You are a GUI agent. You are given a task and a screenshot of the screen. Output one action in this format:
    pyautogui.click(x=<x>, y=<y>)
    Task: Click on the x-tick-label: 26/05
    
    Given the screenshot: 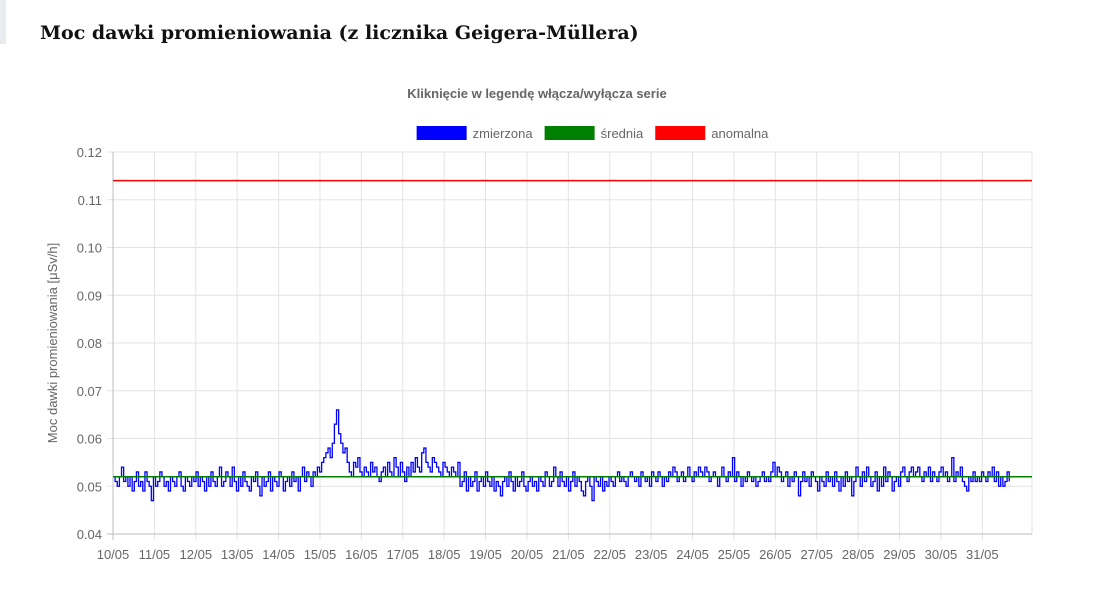 What is the action you would take?
    pyautogui.click(x=775, y=554)
    